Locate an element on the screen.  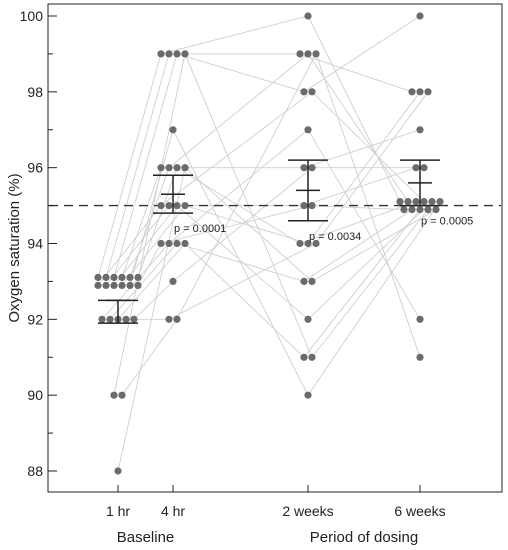
y-tick-label: 94 is located at coordinates (35, 244).